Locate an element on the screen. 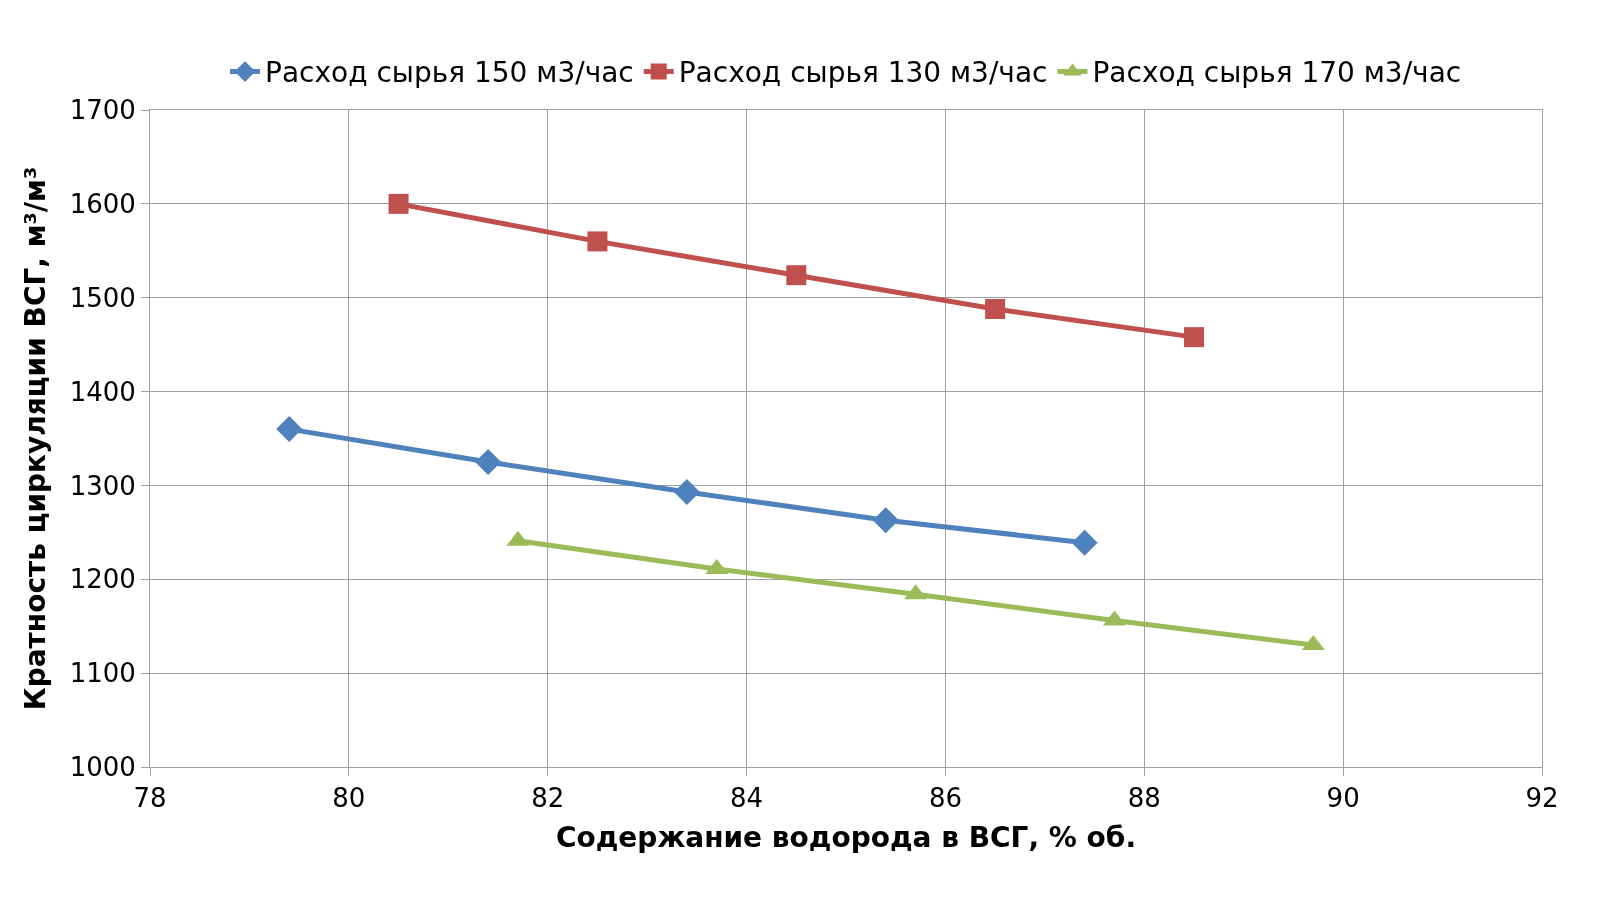 This screenshot has height=897, width=1622. x-axis-title: Содержание водорода в ВСГ, % об. is located at coordinates (846, 838).